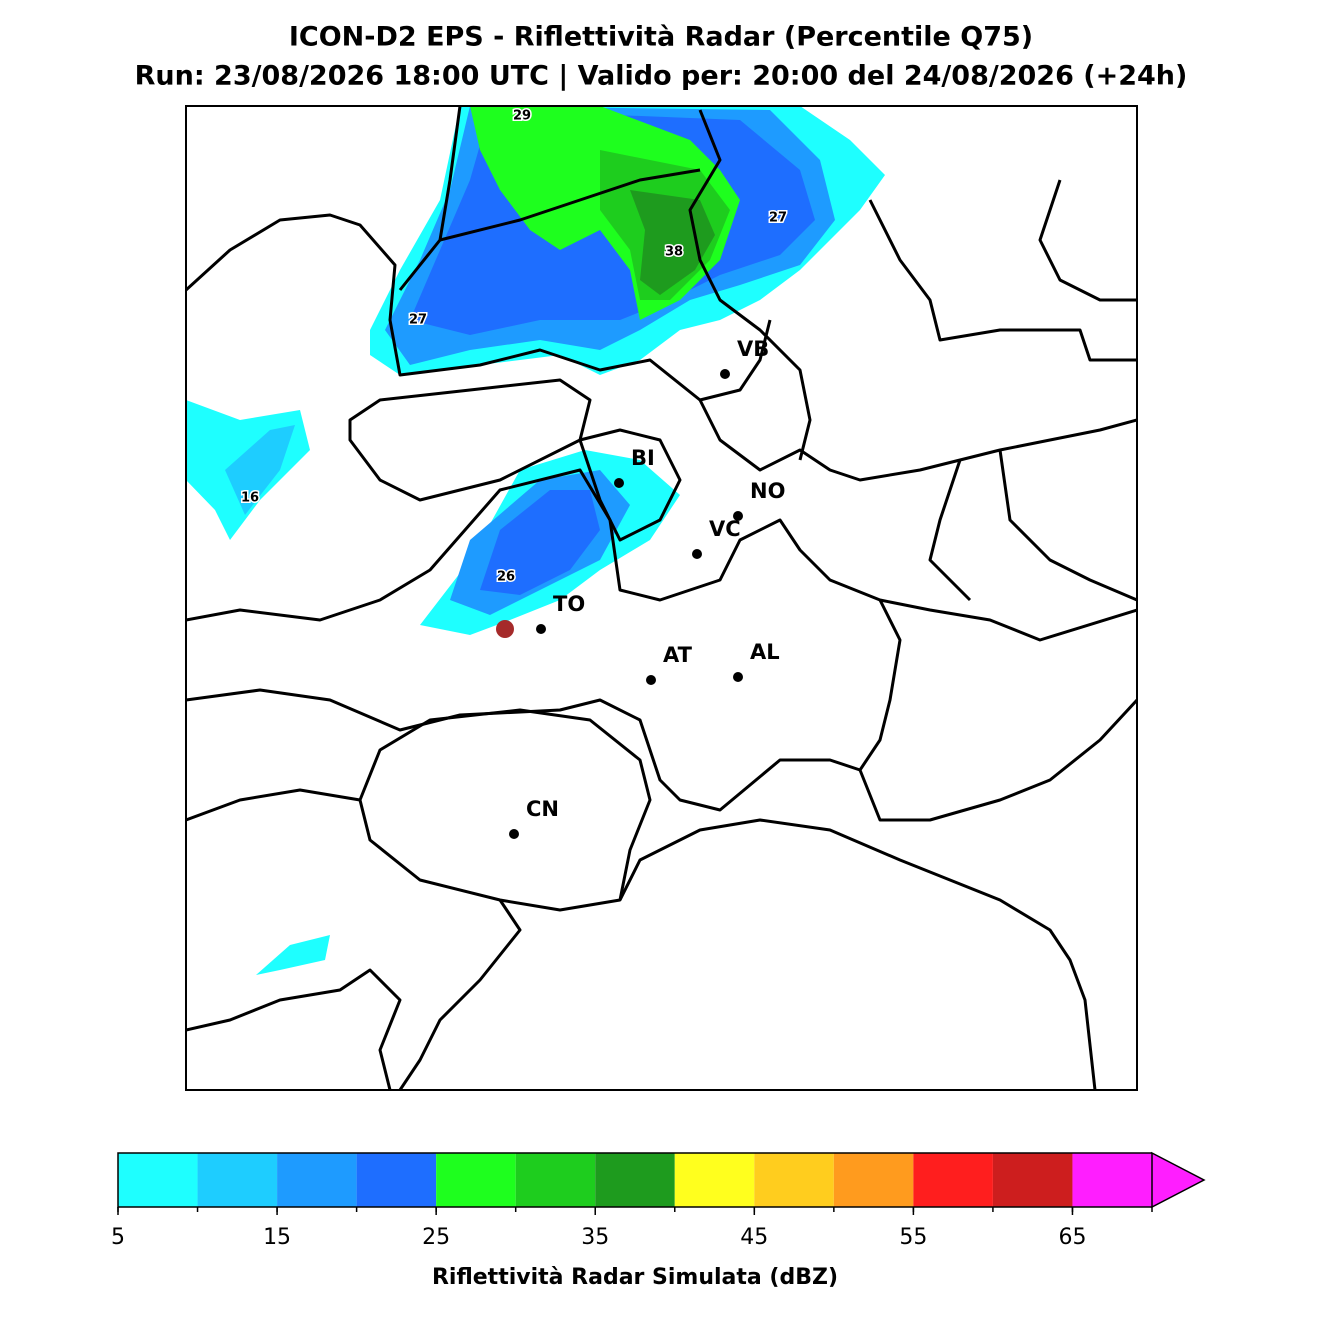 The width and height of the screenshot is (1323, 1318). Describe the element at coordinates (767, 491) in the screenshot. I see `city-label: NO` at that location.